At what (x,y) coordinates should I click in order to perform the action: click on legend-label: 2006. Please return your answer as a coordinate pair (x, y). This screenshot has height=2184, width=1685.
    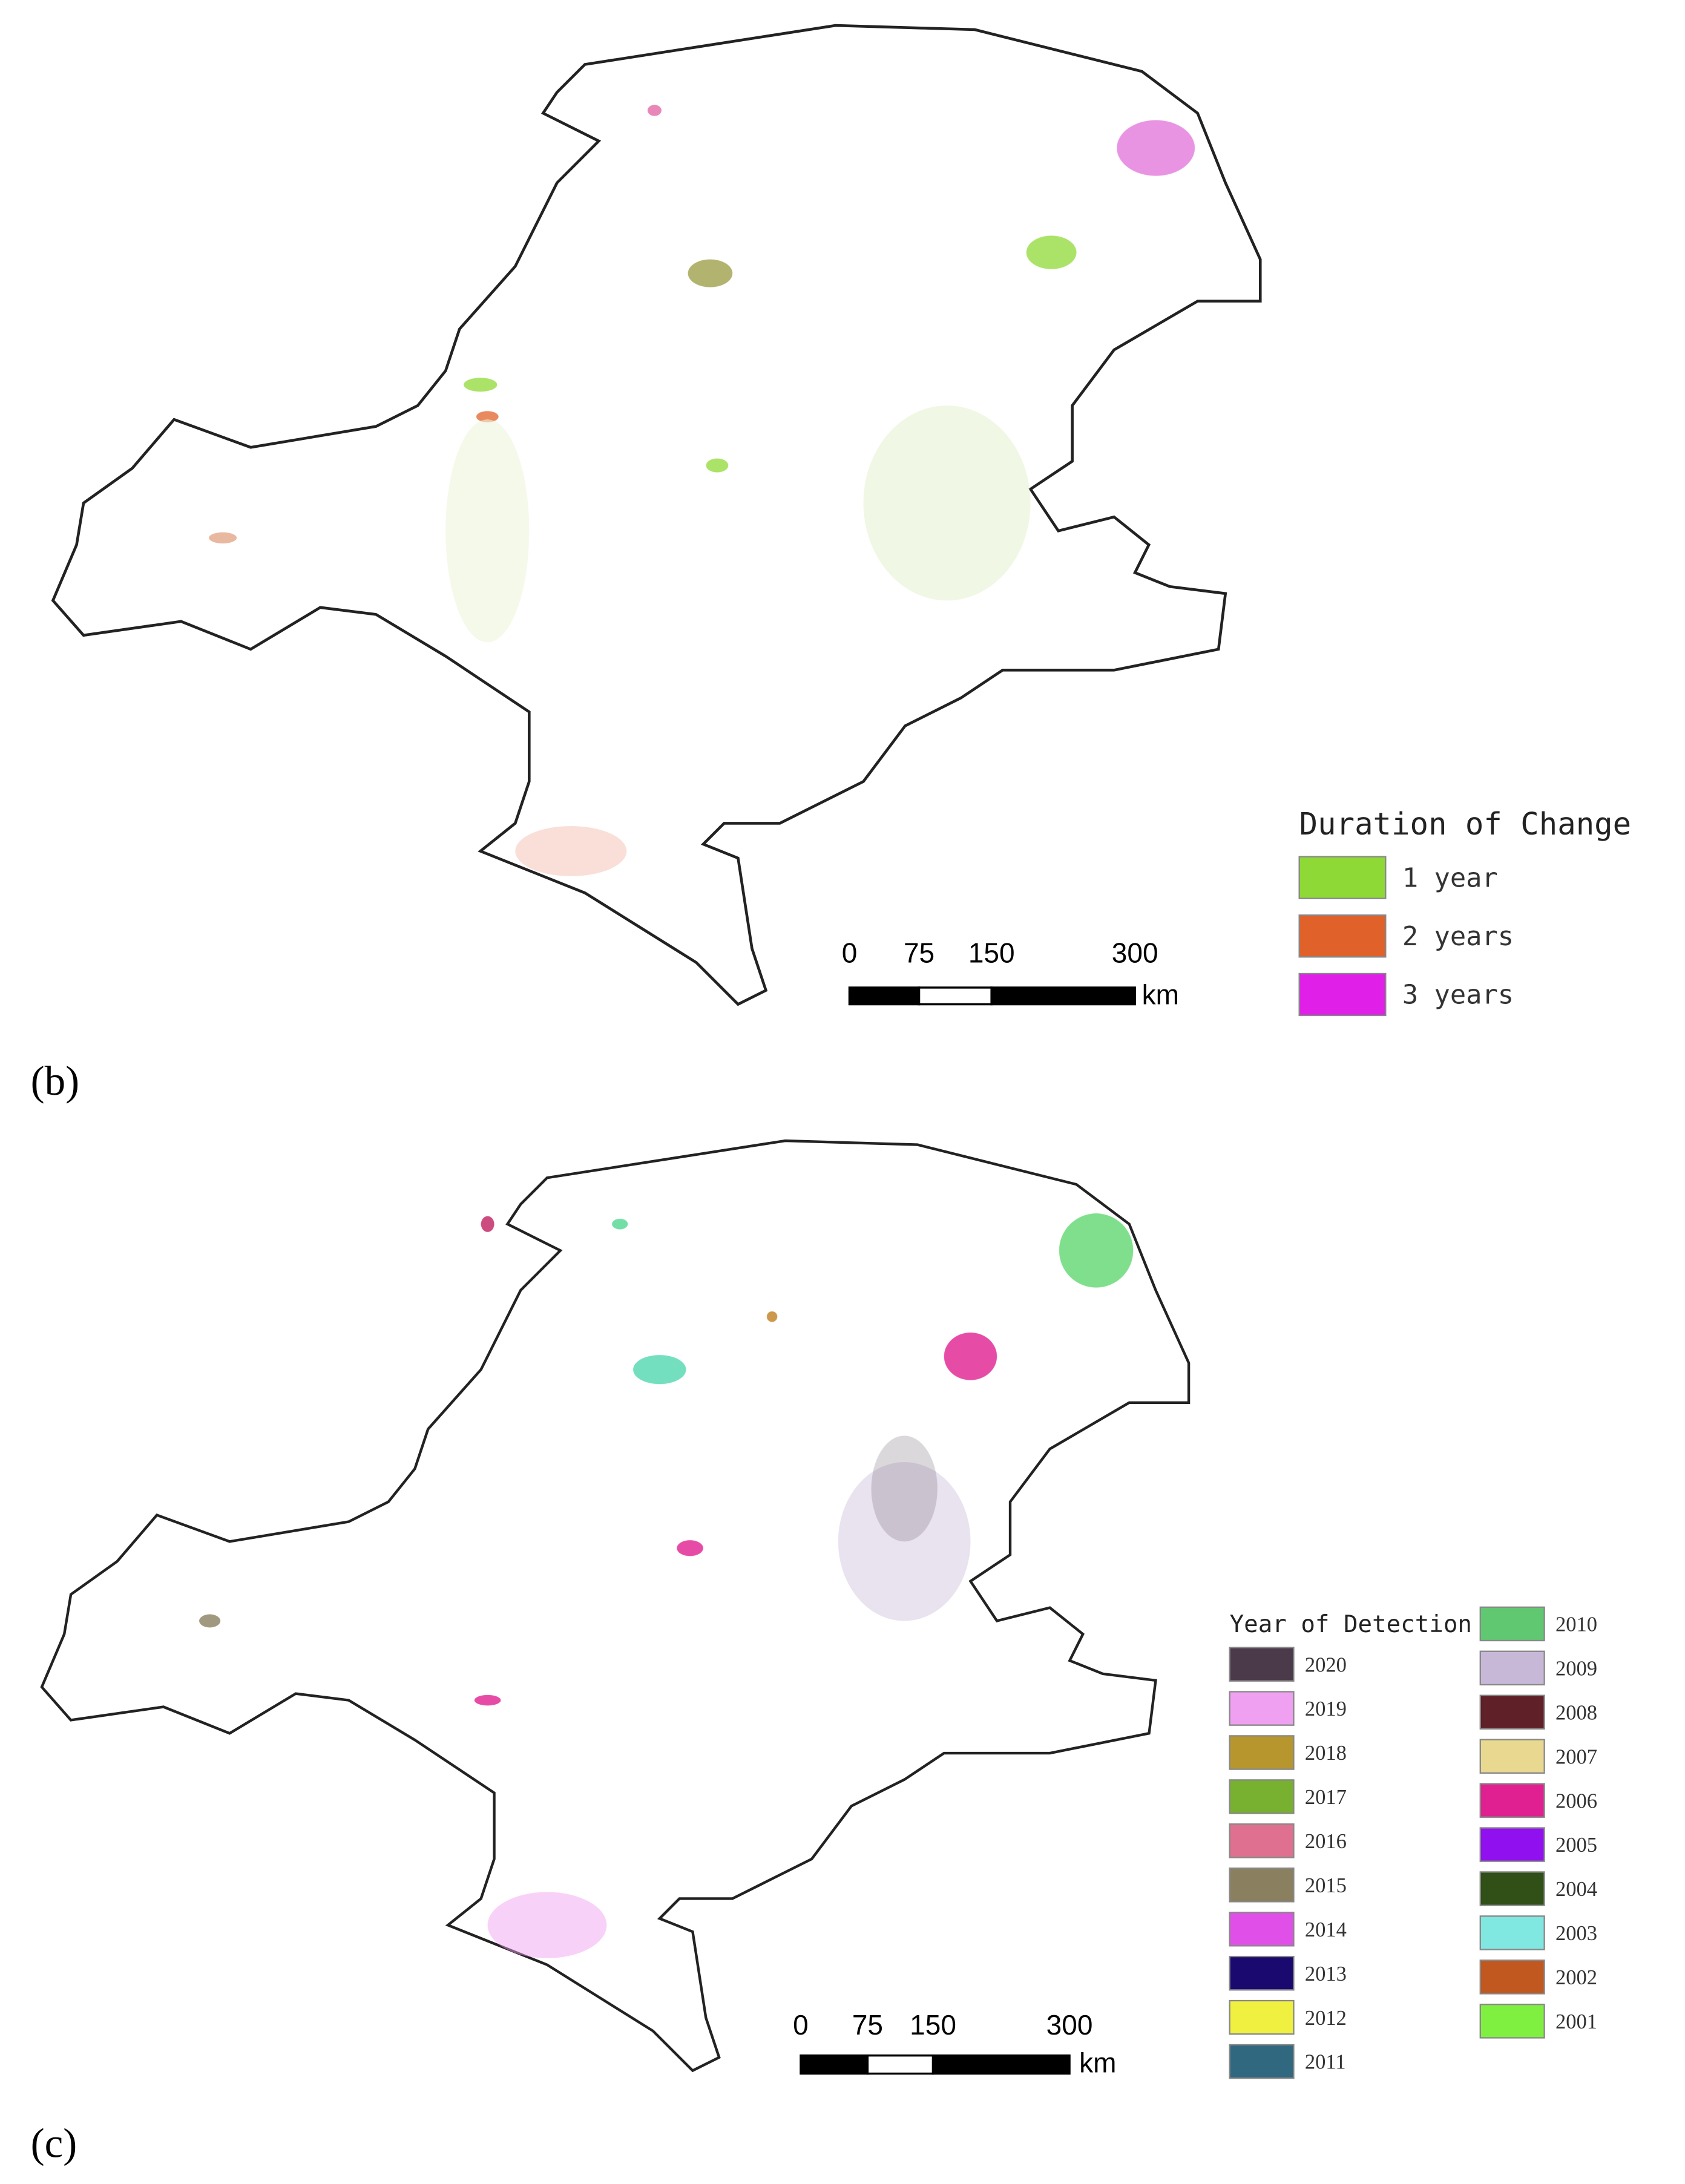
    Looking at the image, I should click on (1576, 1800).